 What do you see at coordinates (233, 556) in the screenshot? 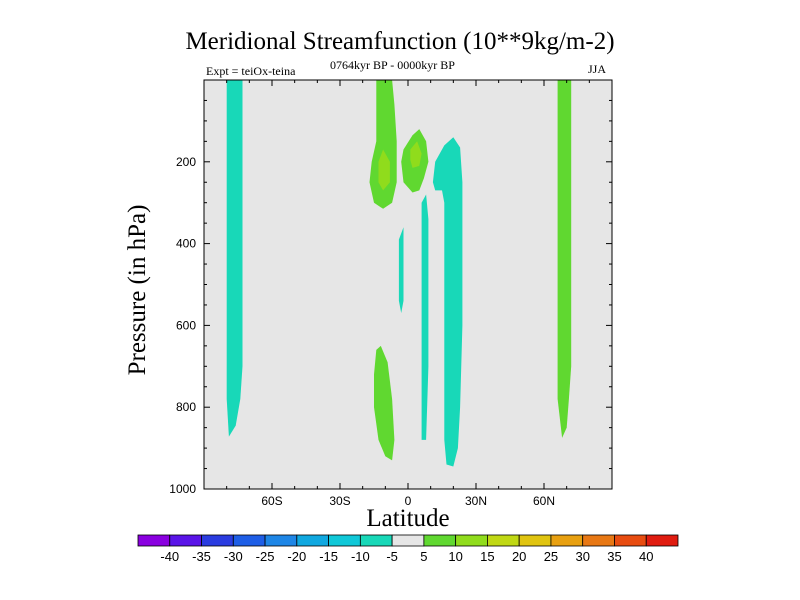
I see `colorbar-label: -30` at bounding box center [233, 556].